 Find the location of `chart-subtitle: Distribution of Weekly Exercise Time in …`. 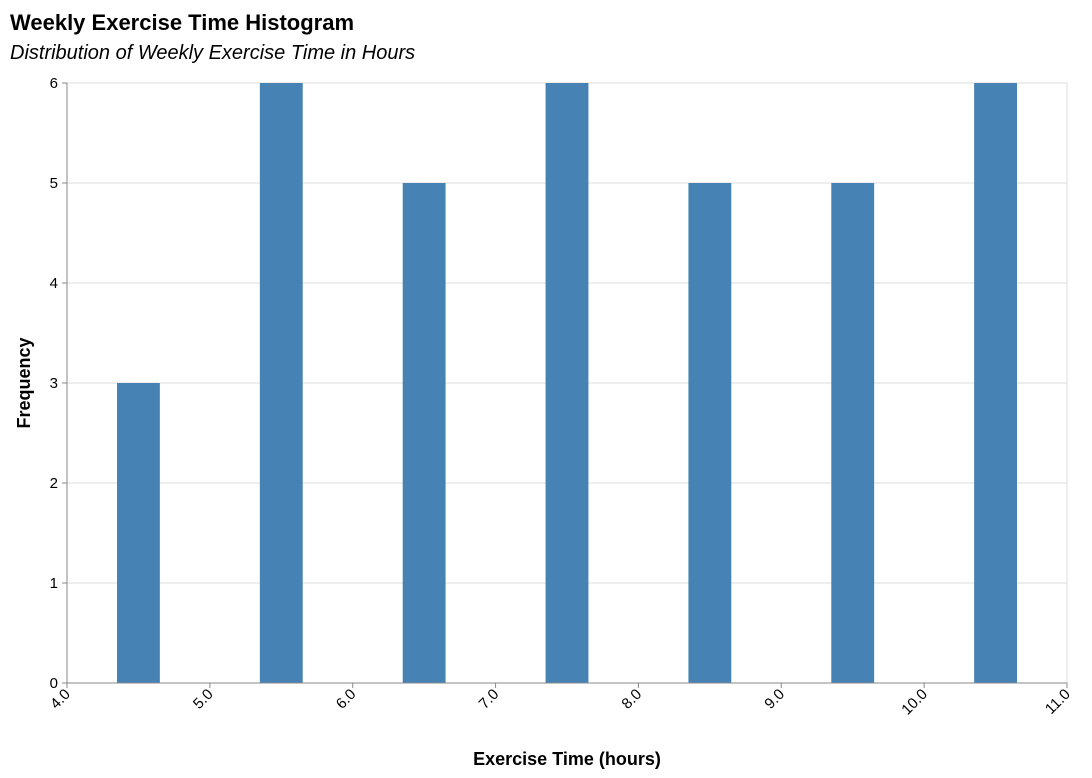

chart-subtitle: Distribution of Weekly Exercise Time in … is located at coordinates (212, 53).